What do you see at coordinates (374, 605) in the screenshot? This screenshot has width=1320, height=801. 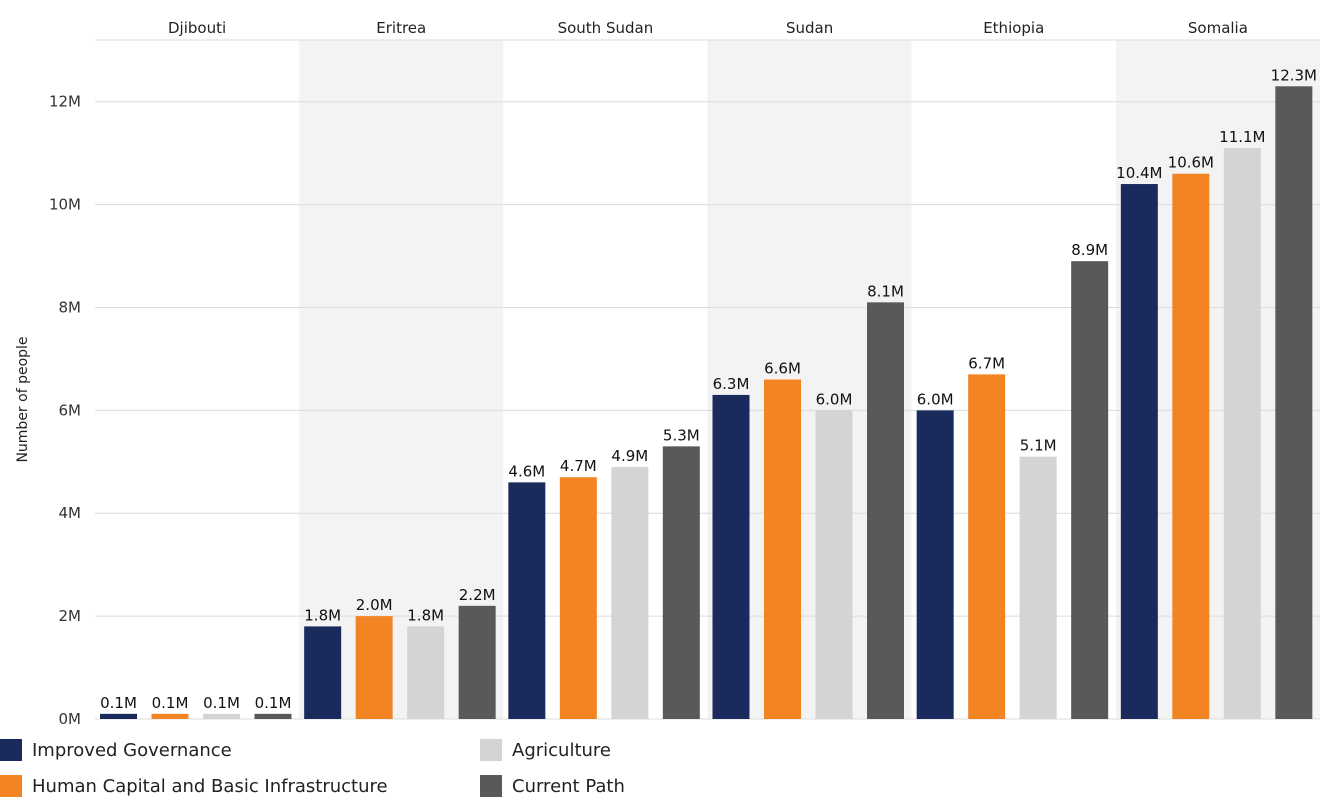 I see `data-label: 2.0M` at bounding box center [374, 605].